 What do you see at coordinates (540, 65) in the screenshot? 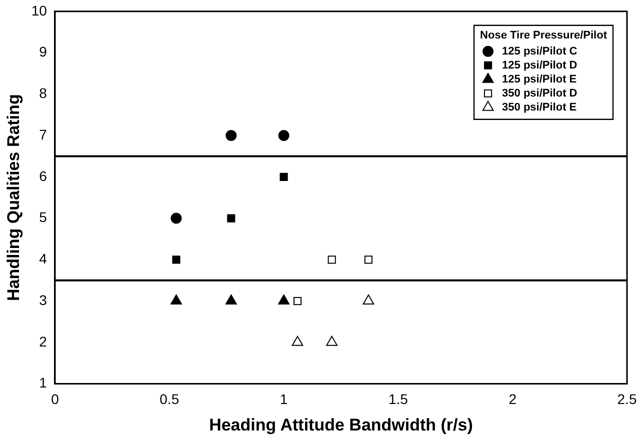
I see `legend-label: 125 psi/Pilot D` at bounding box center [540, 65].